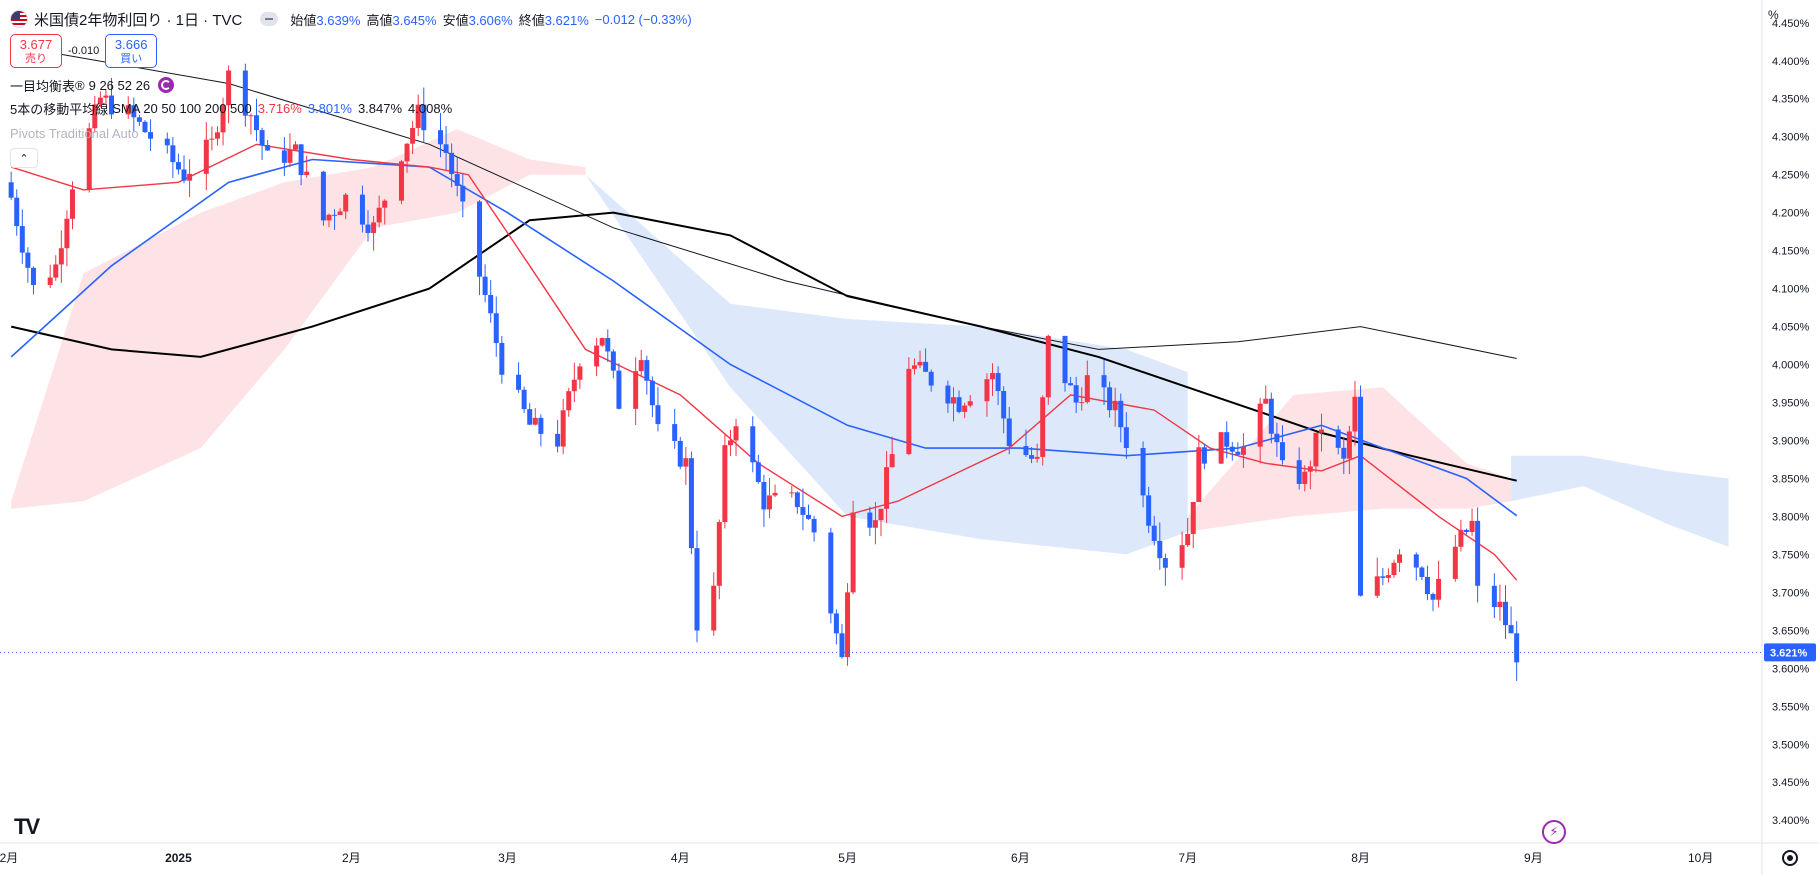 The width and height of the screenshot is (1819, 875). I want to click on tradingview-logo: TV, so click(27, 826).